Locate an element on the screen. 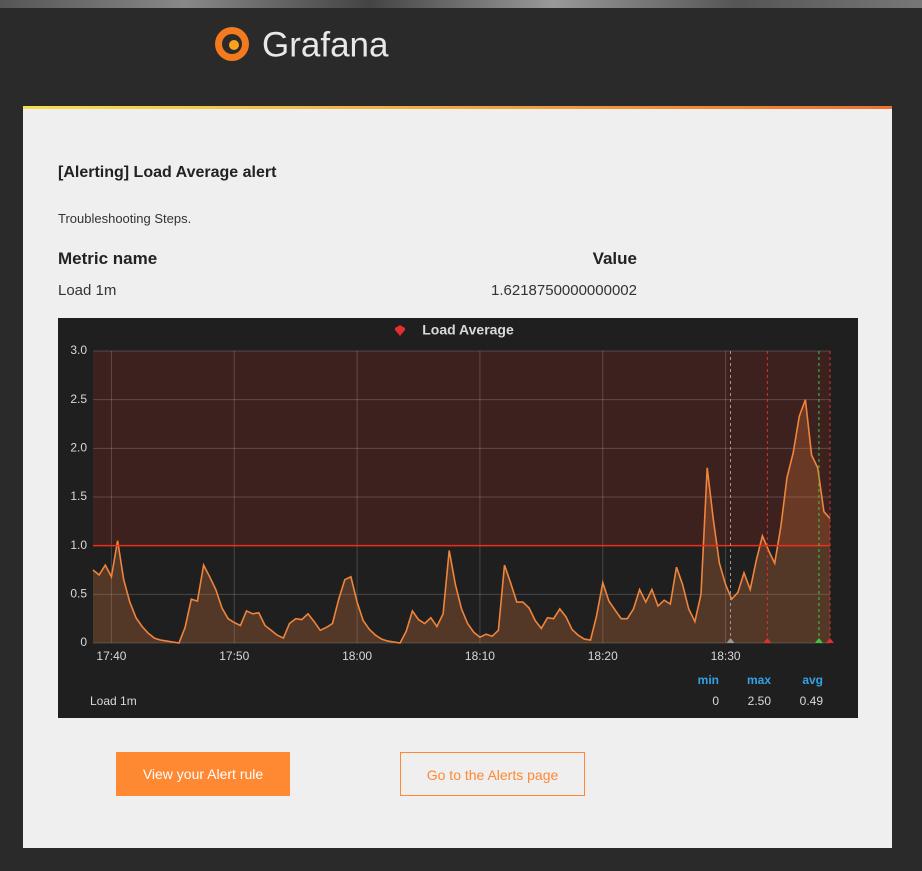  alert-message: Troubleshooting Steps. is located at coordinates (125, 218).